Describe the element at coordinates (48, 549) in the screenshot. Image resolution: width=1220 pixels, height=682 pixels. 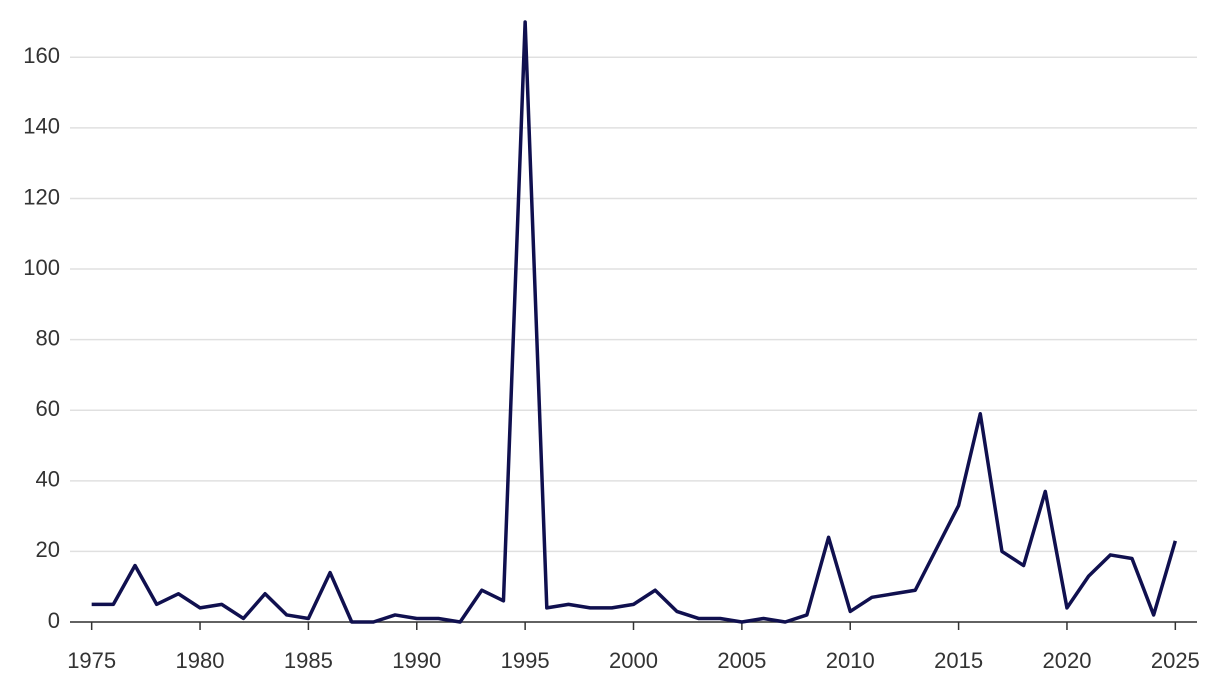
I see `y-tick-label: 20` at that location.